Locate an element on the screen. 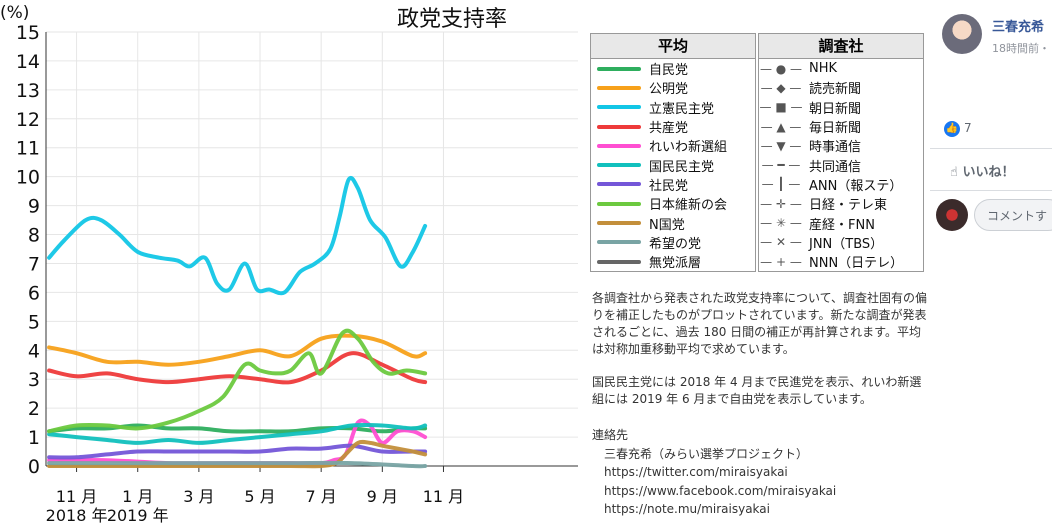 This screenshot has height=525, width=1052. legend-item-pollster: — ✳ — 産経・FNN is located at coordinates (841, 223).